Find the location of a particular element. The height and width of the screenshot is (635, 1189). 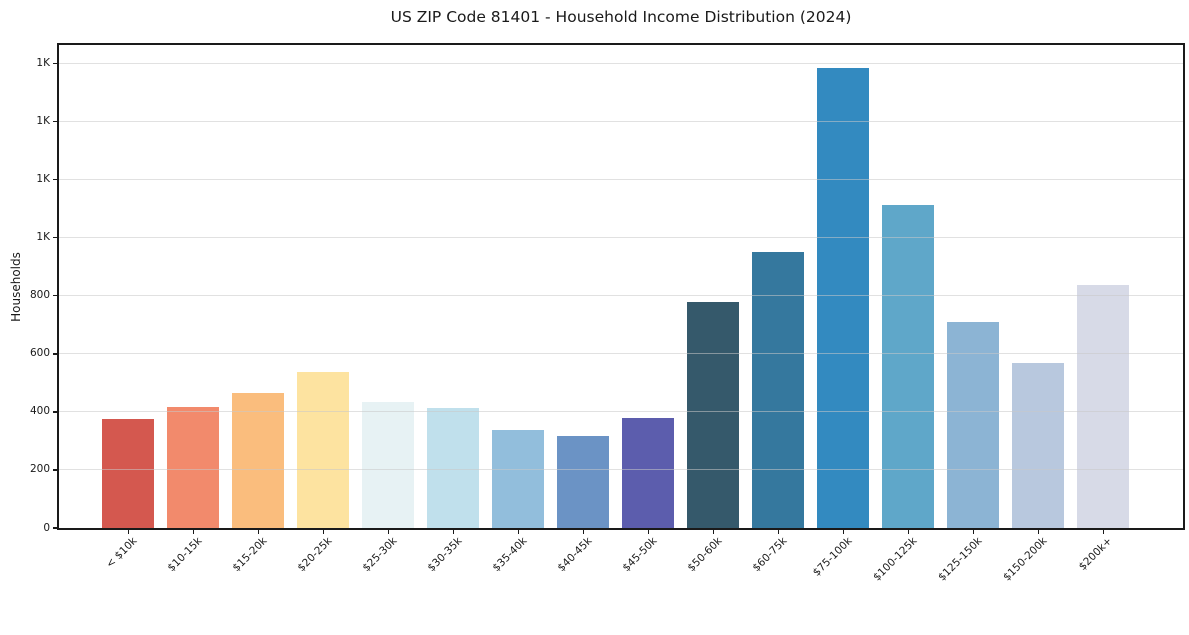

y-tick-label-1000: 1K is located at coordinates (43, 237).